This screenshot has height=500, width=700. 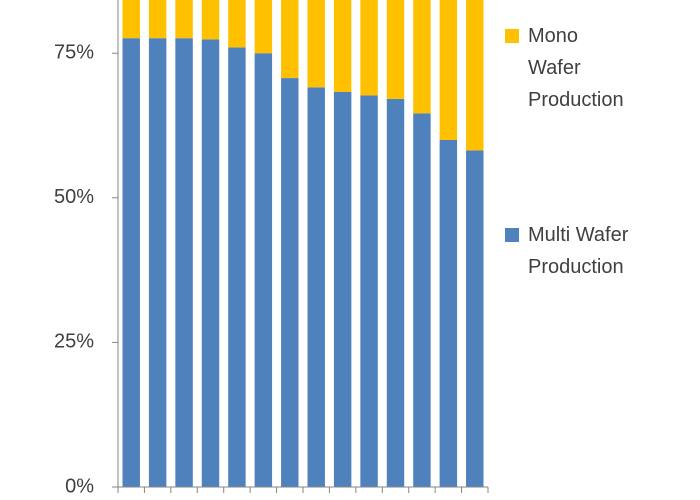 What do you see at coordinates (74, 342) in the screenshot?
I see `y-tick-label: 25%` at bounding box center [74, 342].